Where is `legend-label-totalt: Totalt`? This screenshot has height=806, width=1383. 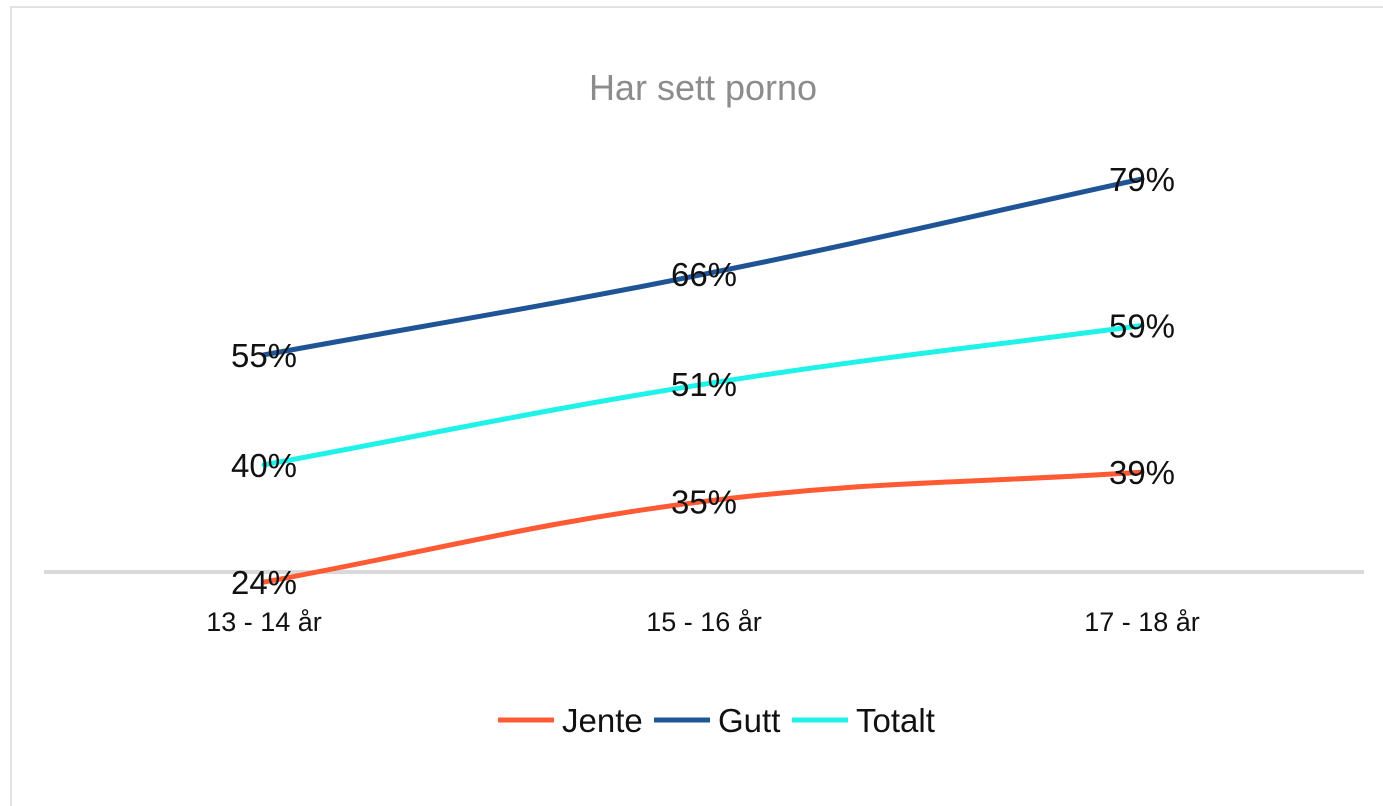 legend-label-totalt: Totalt is located at coordinates (895, 720).